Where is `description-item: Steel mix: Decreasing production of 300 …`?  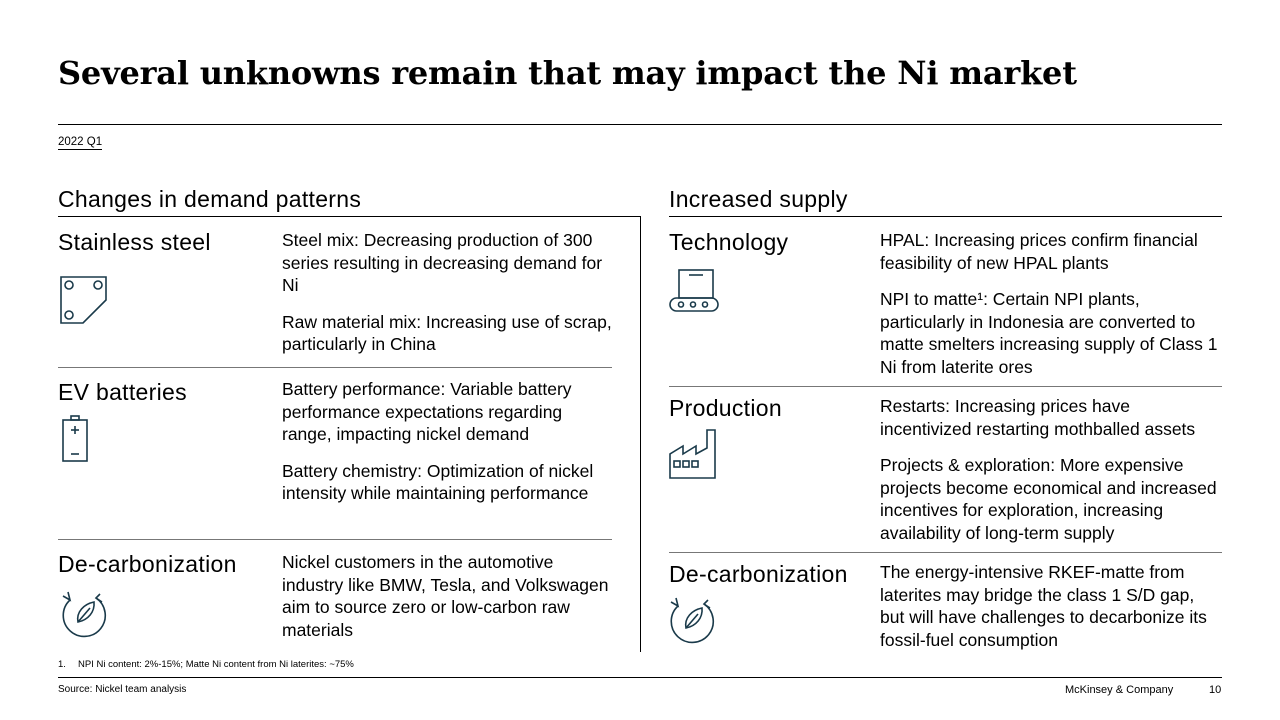
description-item: Steel mix: Decreasing production of 300 … is located at coordinates (442, 262).